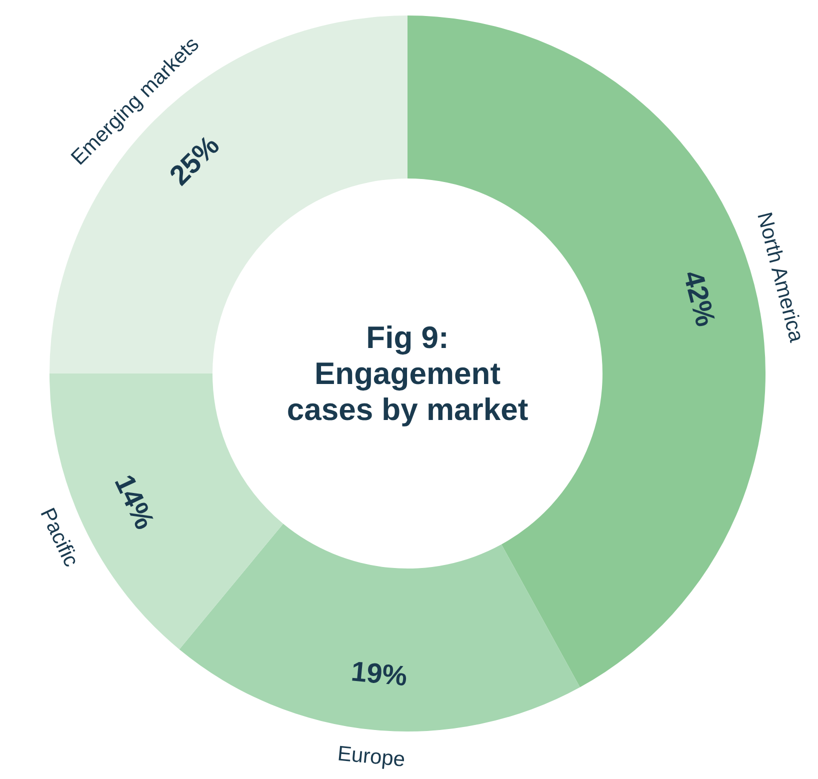  What do you see at coordinates (371, 757) in the screenshot?
I see `slice-label: Europe` at bounding box center [371, 757].